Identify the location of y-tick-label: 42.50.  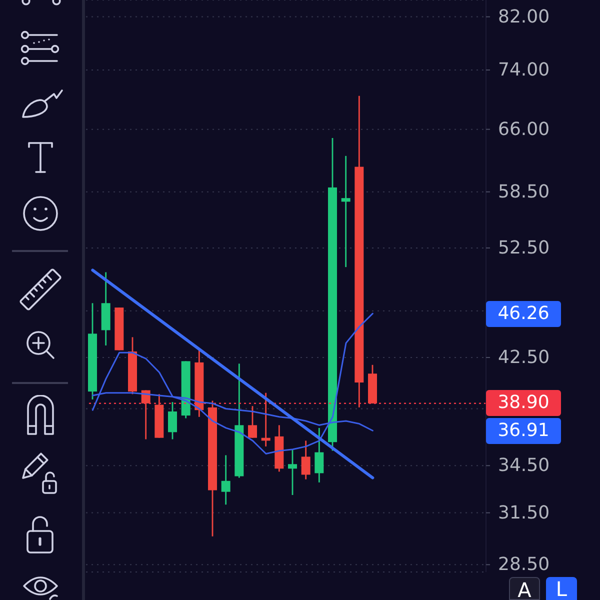
(524, 357).